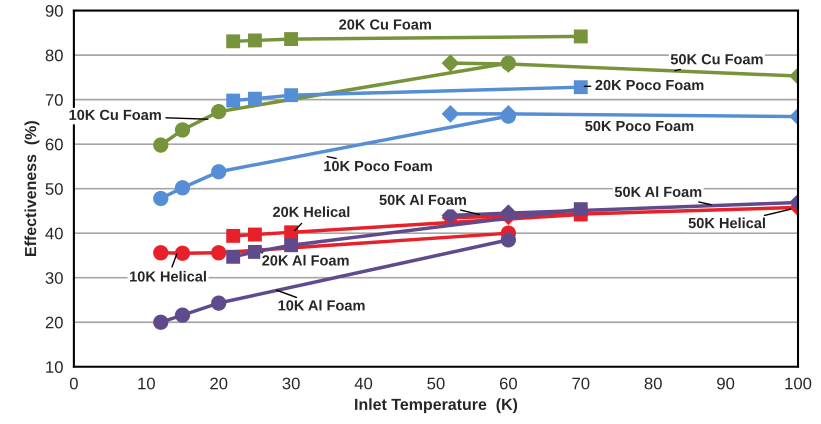 The width and height of the screenshot is (821, 424). I want to click on series-label: 20K Cu Foam, so click(385, 24).